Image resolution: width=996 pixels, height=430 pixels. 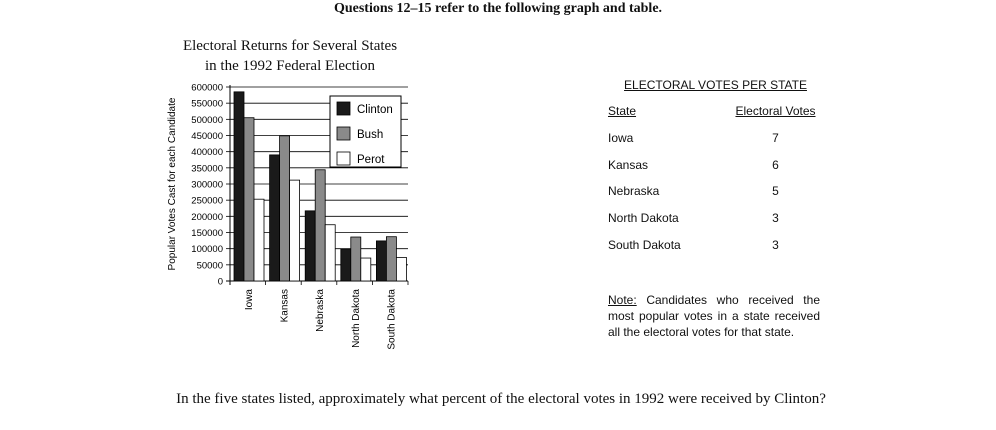 I want to click on x-tick-label: South Dakota, so click(x=391, y=319).